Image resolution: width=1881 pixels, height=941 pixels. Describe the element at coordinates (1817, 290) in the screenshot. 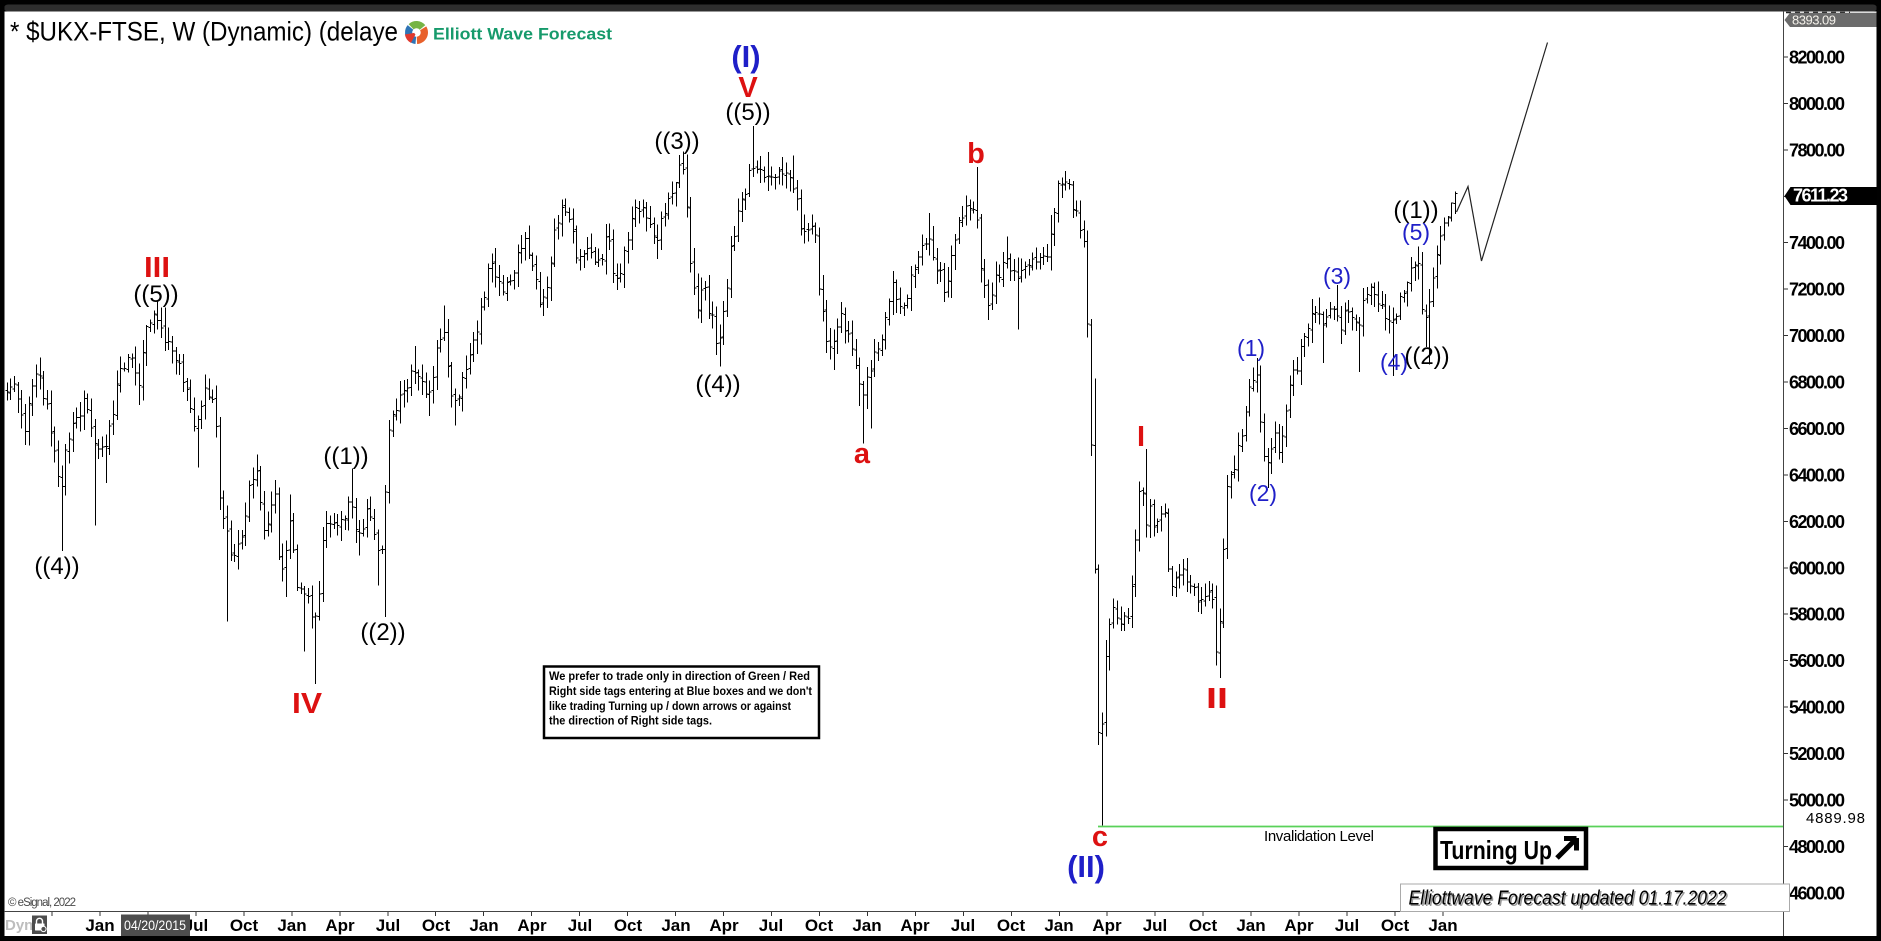

I see `svg-text: 7200.00` at that location.